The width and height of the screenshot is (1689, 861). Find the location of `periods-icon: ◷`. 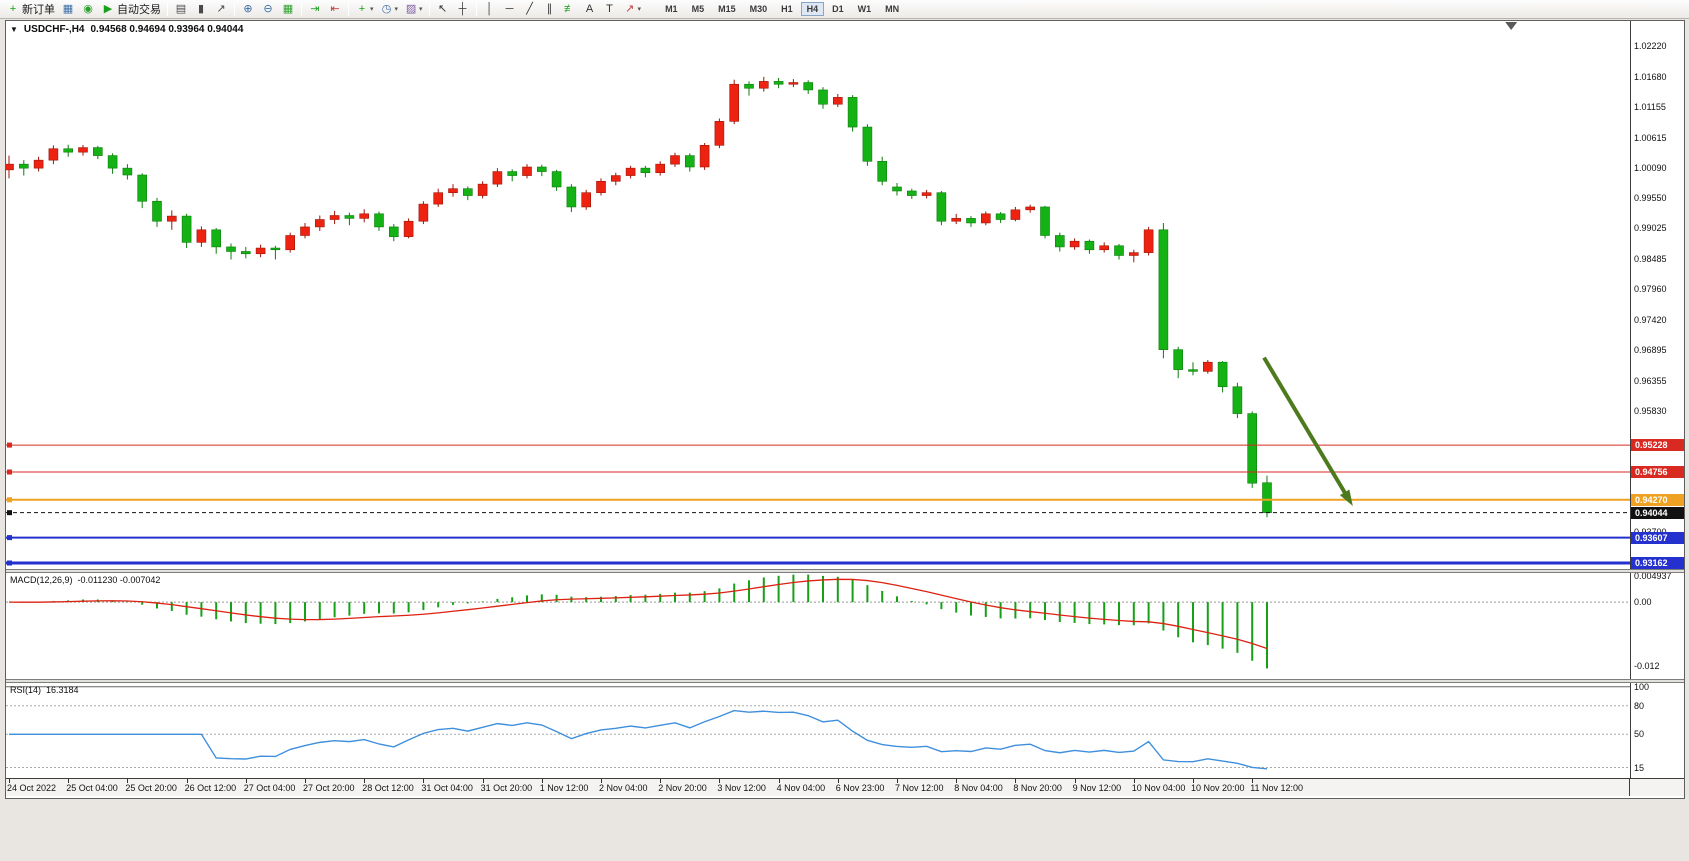

periods-icon: ◷ is located at coordinates (386, 8).